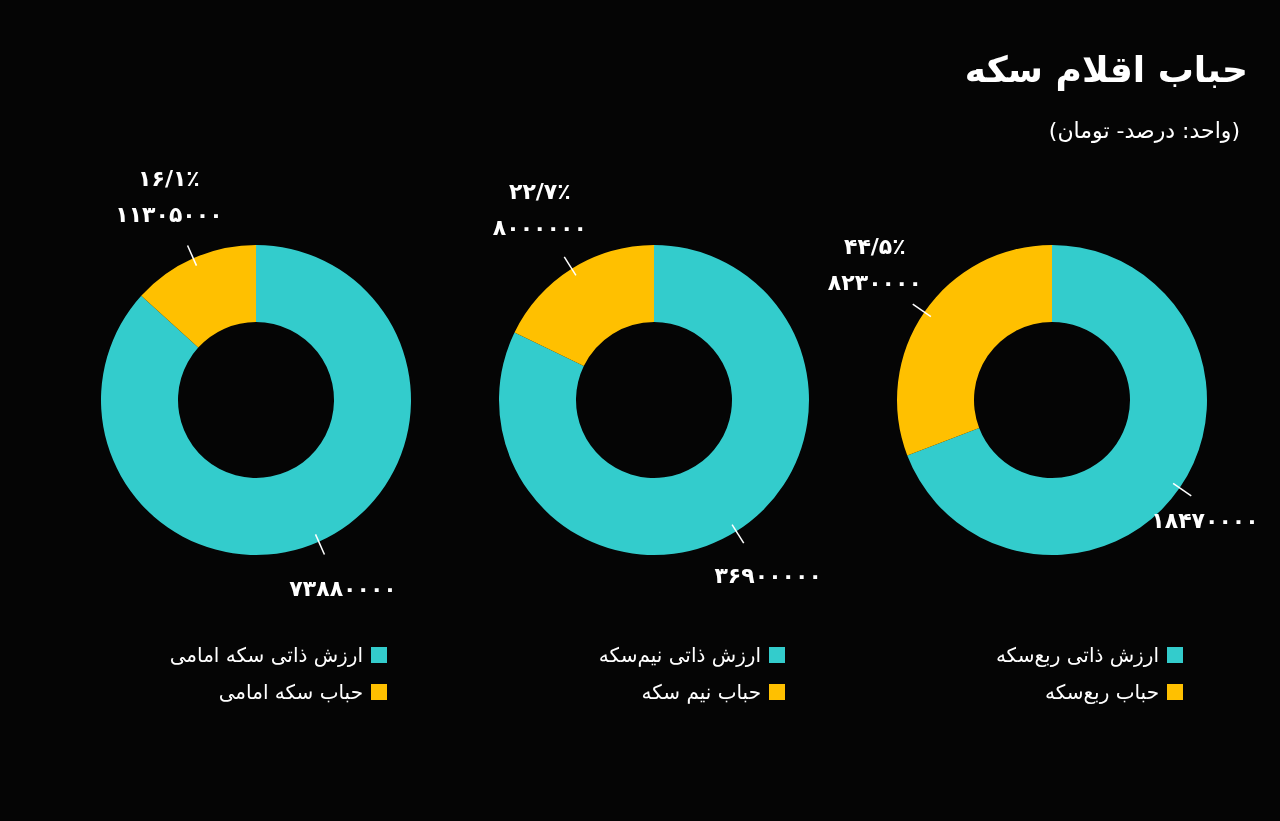  I want to click on chart-title: حباب اقلام سکه, so click(1106, 70).